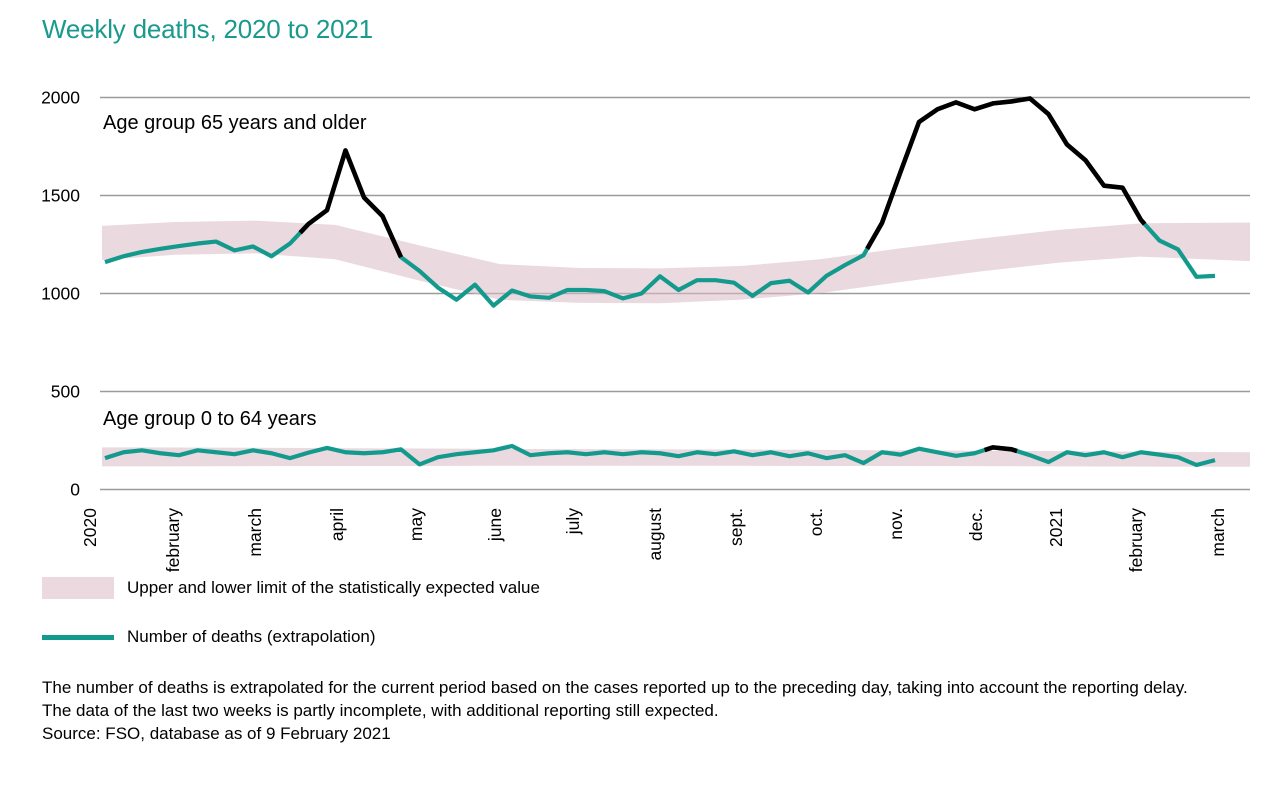  Describe the element at coordinates (78, 637) in the screenshot. I see `deaths-line-swatch` at that location.